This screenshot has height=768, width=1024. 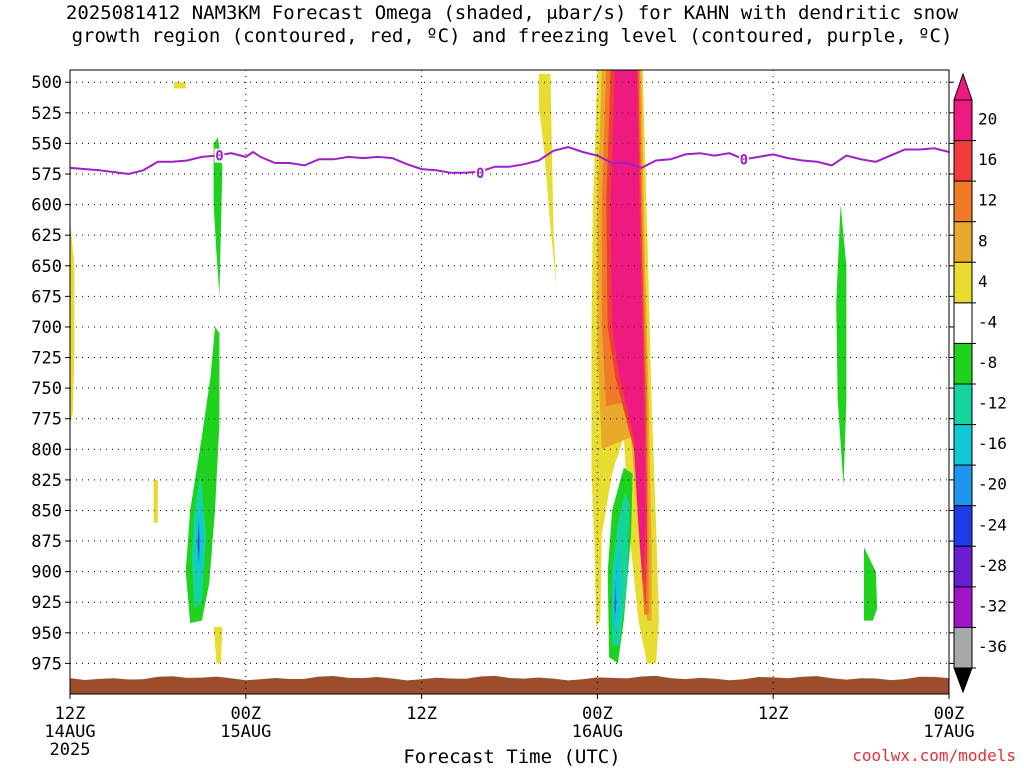 I want to click on y-tick-label: 950, so click(x=46, y=634).